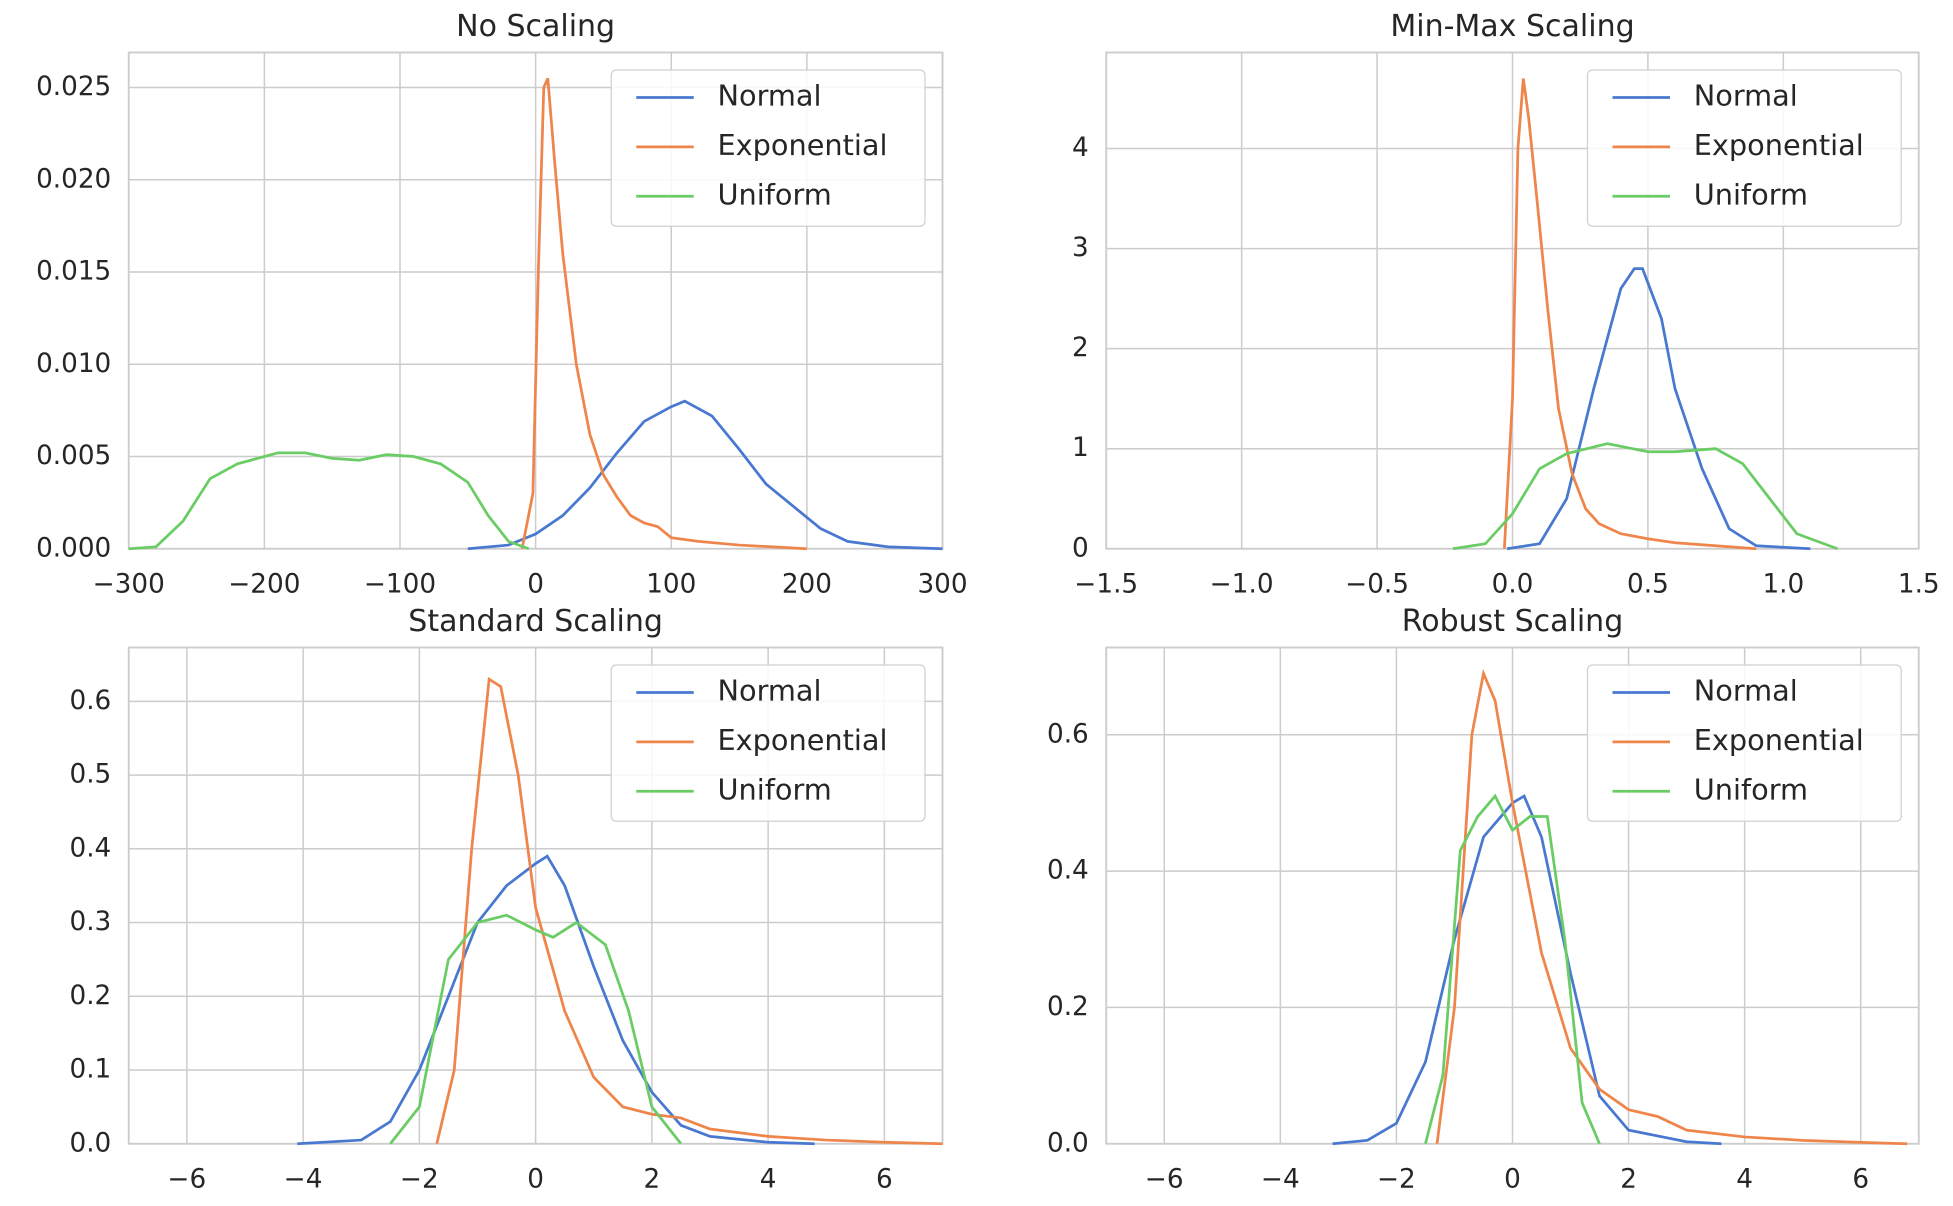 This screenshot has height=1206, width=1953. Describe the element at coordinates (1648, 585) in the screenshot. I see `x-tick-label: 0.5` at that location.